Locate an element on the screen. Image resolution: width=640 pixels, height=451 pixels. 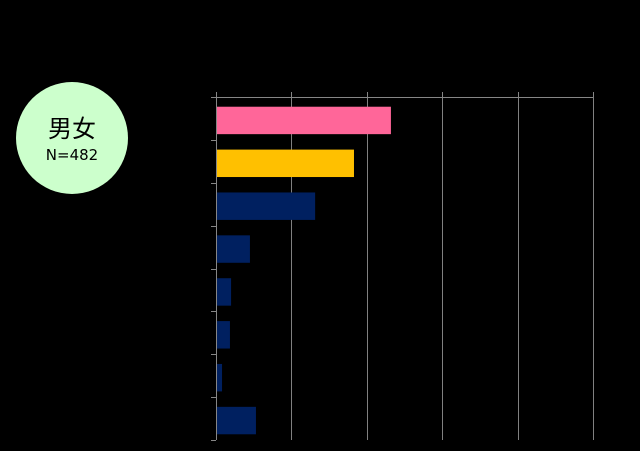
badge-sample-size: N=482 is located at coordinates (72, 155).